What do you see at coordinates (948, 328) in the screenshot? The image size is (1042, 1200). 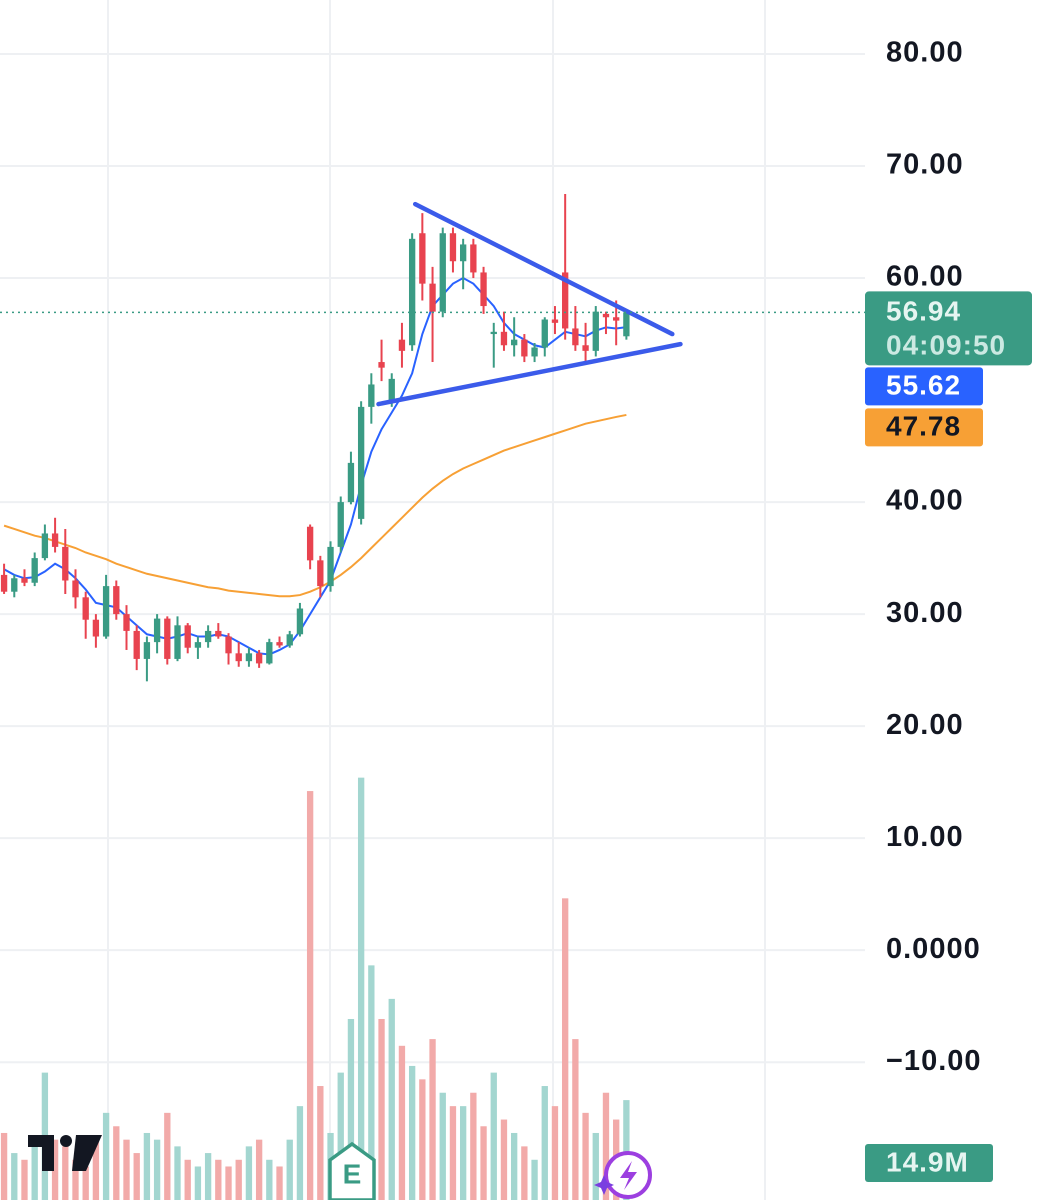 I see `price-tag` at bounding box center [948, 328].